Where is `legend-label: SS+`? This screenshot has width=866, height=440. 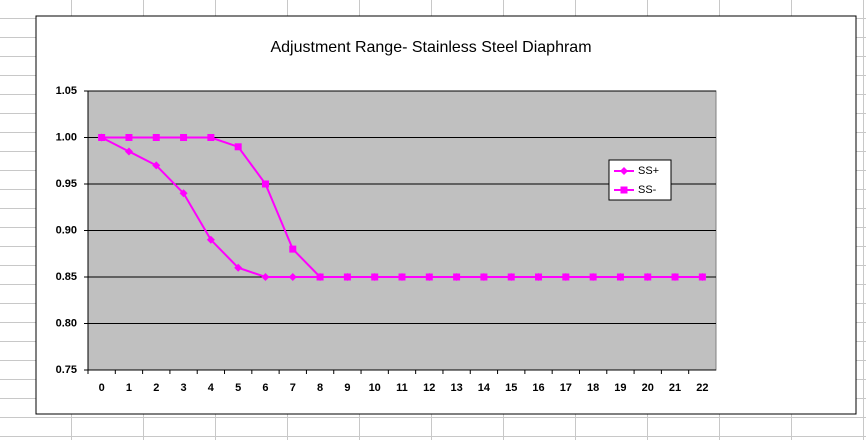 legend-label: SS+ is located at coordinates (648, 171).